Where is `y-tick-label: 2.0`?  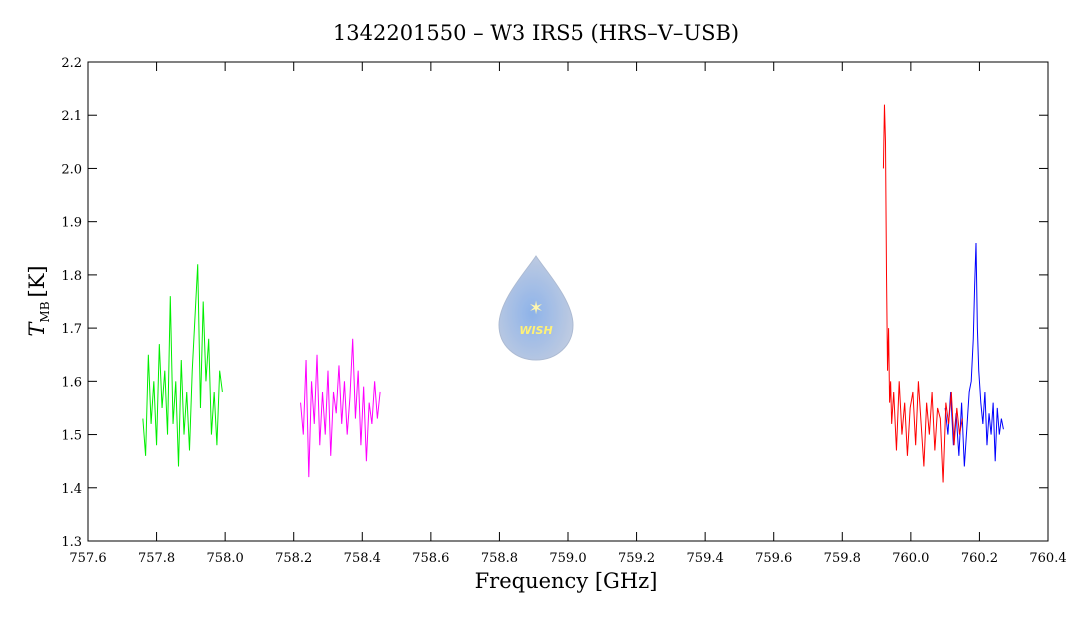
y-tick-label: 2.0 is located at coordinates (71, 169).